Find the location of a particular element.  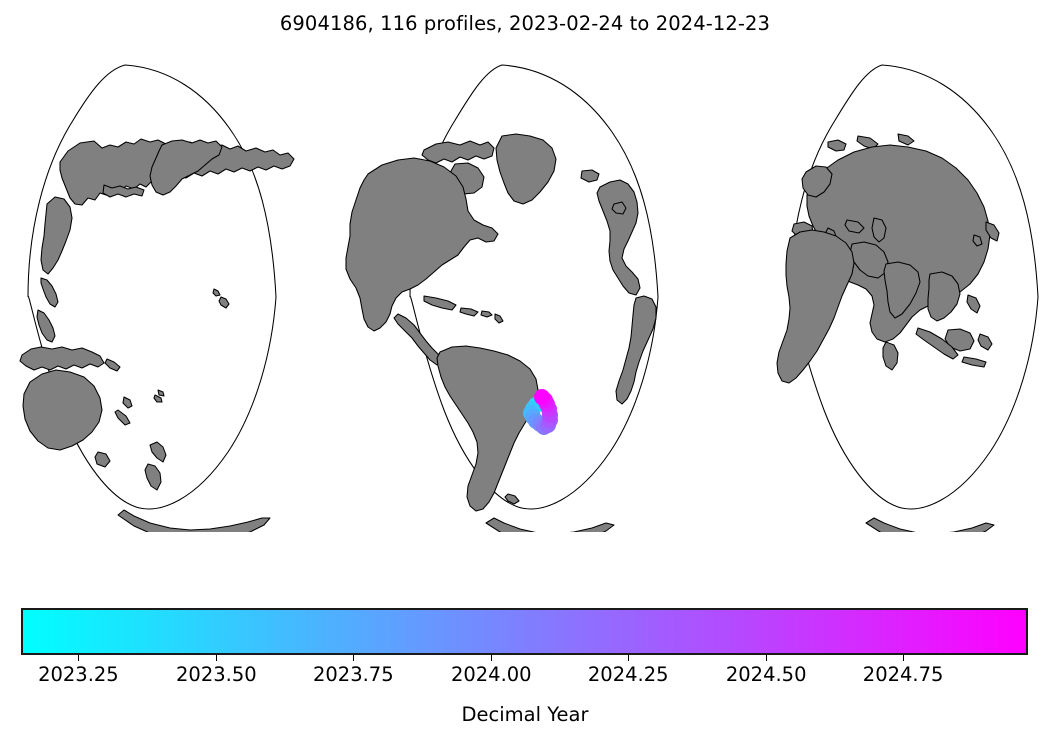

land-sulawesi is located at coordinates (985, 342).